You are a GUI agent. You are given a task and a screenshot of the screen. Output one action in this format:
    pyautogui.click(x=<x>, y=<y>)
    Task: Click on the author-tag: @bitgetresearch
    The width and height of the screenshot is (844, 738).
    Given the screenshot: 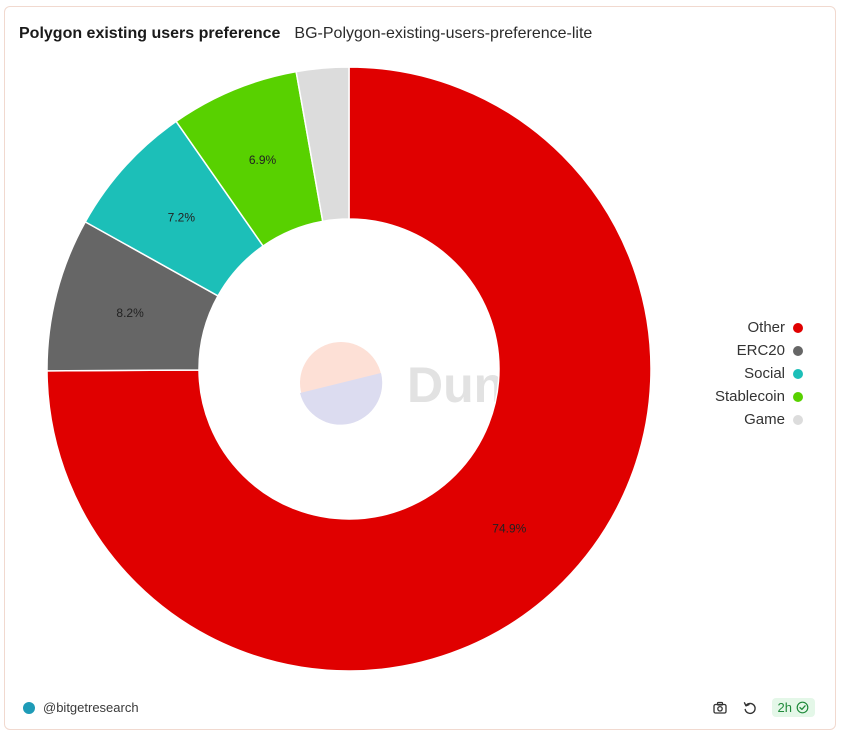 What is the action you would take?
    pyautogui.click(x=81, y=707)
    